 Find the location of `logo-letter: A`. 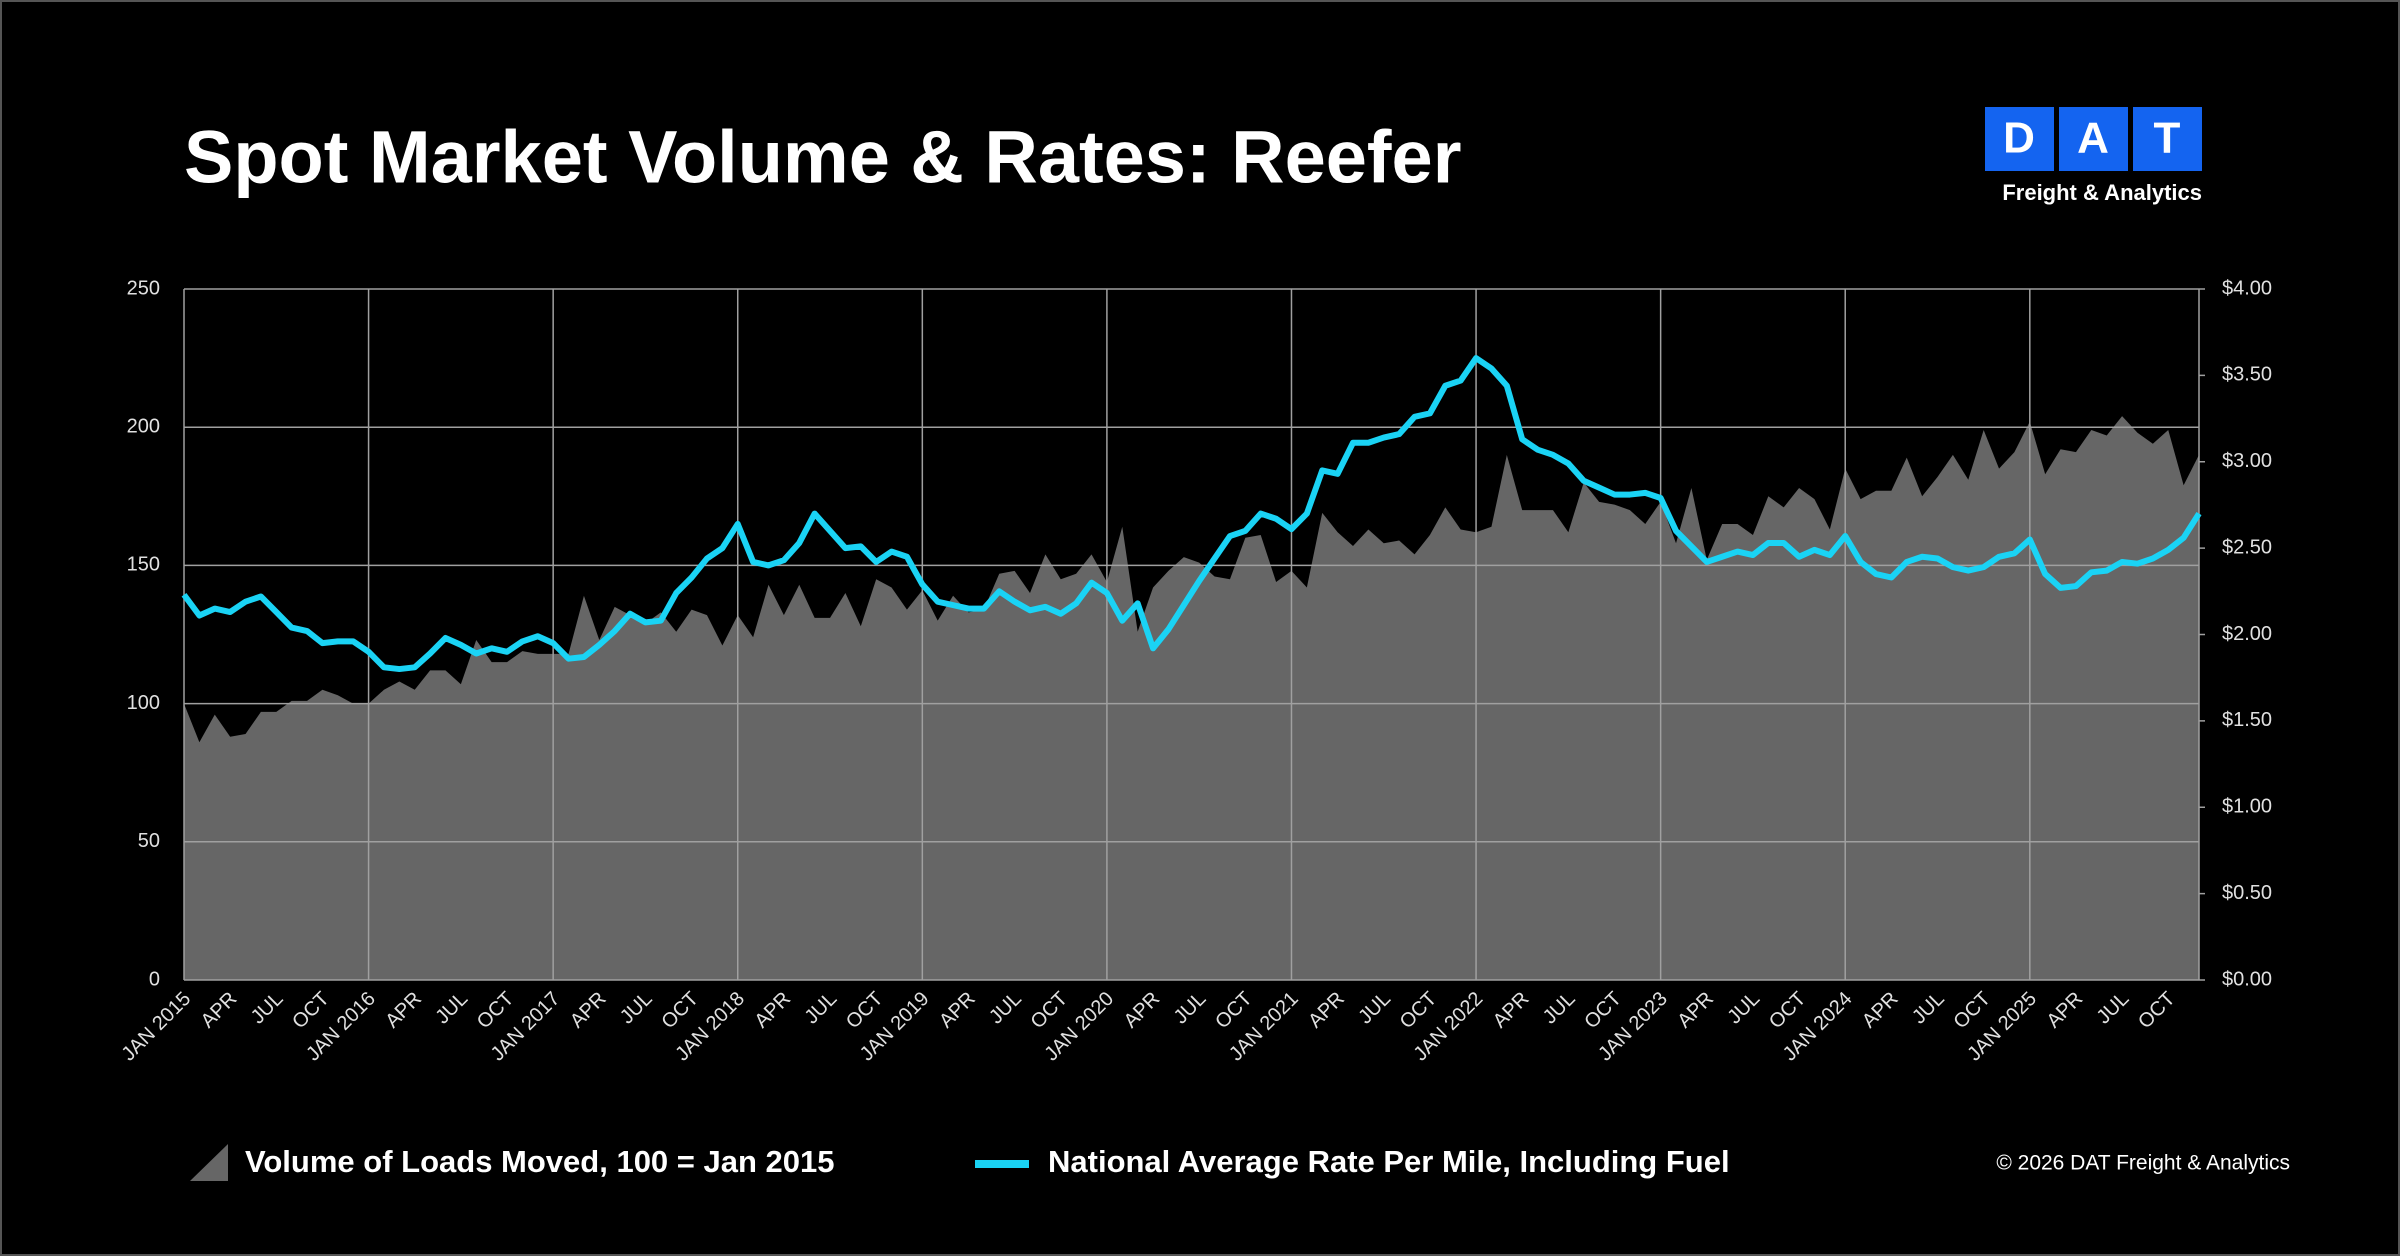

logo-letter: A is located at coordinates (2093, 138).